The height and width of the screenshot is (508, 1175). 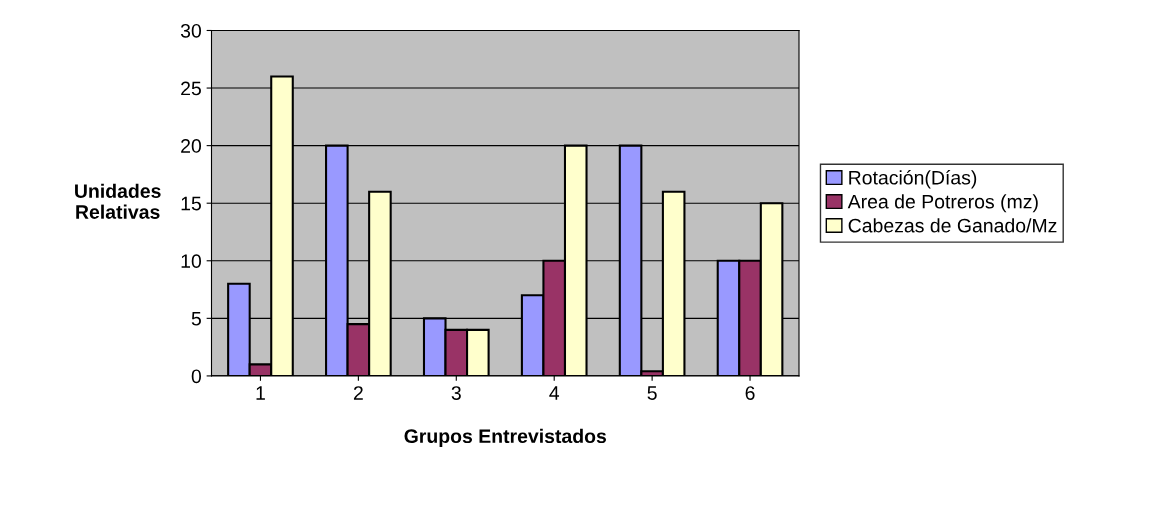 What do you see at coordinates (191, 30) in the screenshot?
I see `y-tick-label: 30` at bounding box center [191, 30].